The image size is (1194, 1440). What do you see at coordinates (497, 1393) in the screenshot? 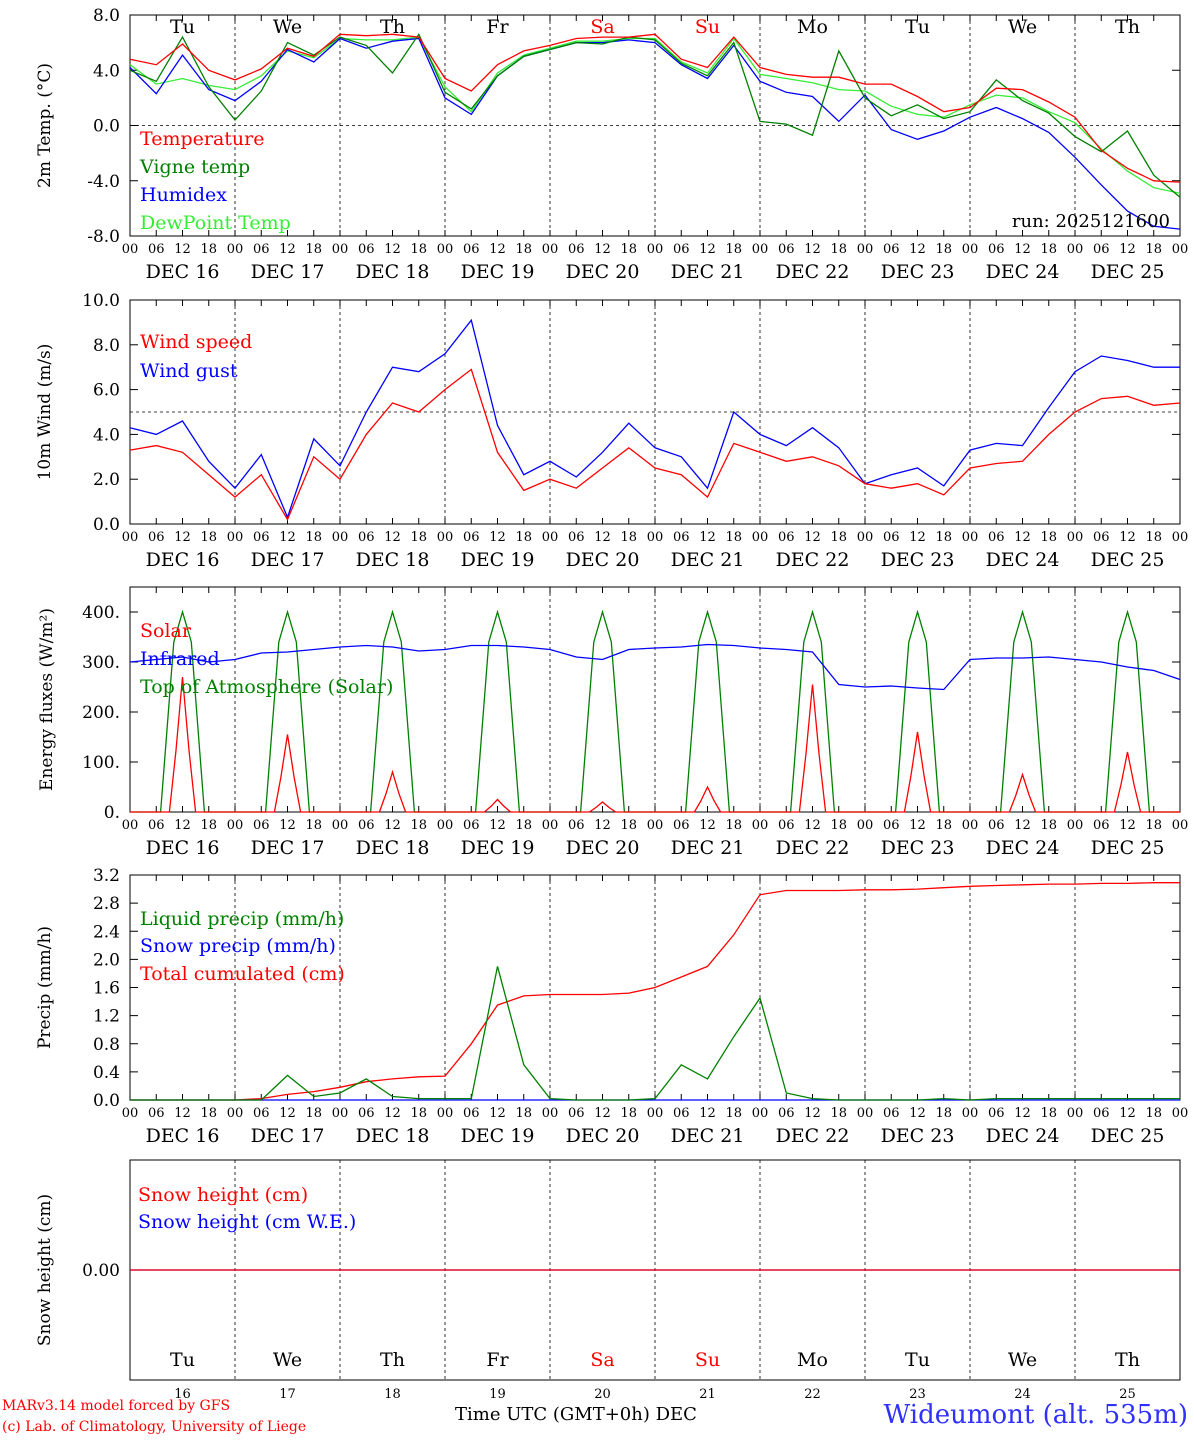
I see `day-number-label: 19` at bounding box center [497, 1393].